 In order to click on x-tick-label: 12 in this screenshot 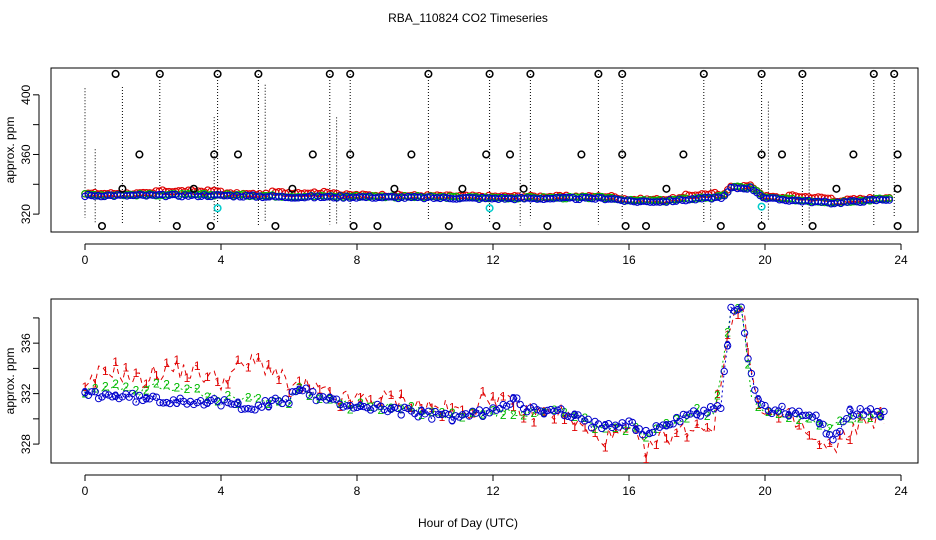, I will do `click(493, 260)`.